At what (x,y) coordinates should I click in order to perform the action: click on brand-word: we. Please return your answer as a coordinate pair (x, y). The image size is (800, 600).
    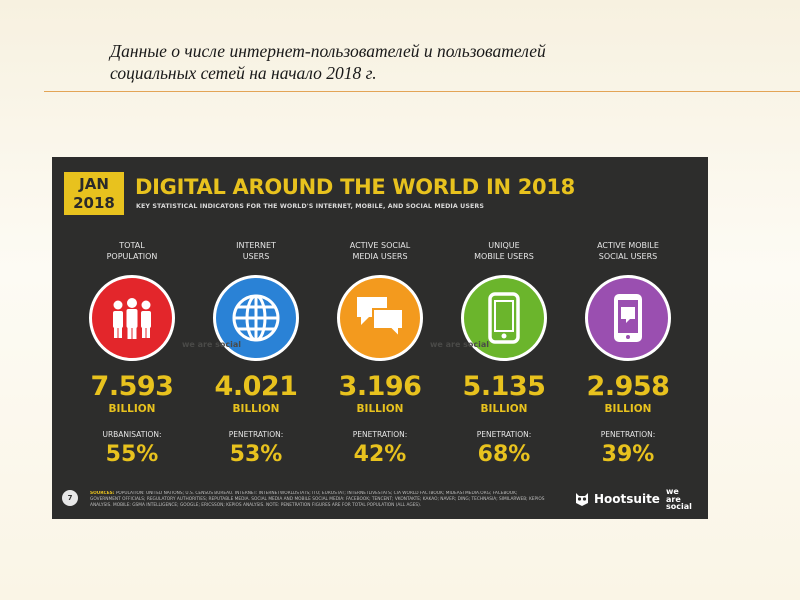
    Looking at the image, I should click on (672, 491).